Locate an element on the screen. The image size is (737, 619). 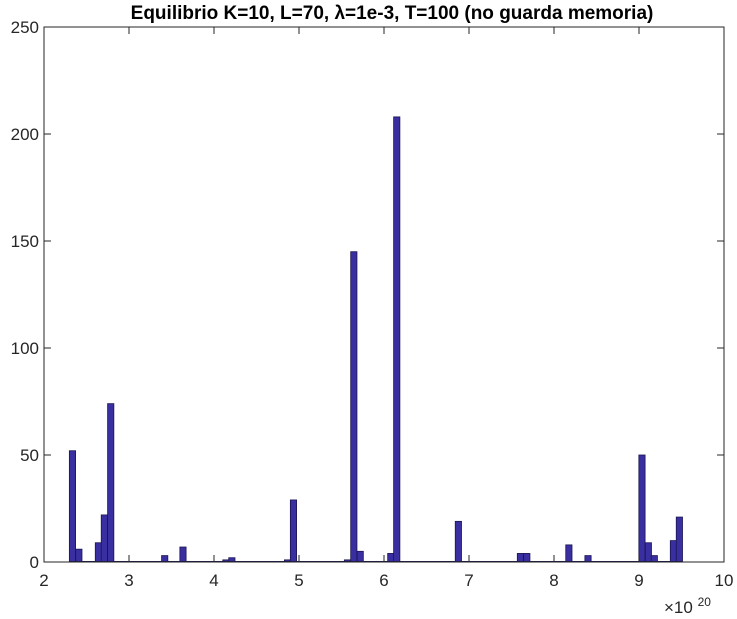
x-axis-exponent-power: 20 is located at coordinates (705, 602).